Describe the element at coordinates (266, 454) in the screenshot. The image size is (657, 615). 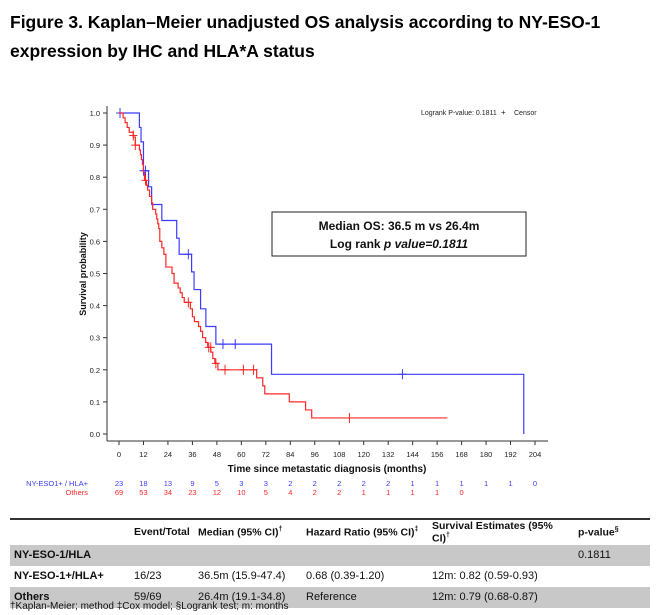
I see `x-tick-label: 72` at that location.